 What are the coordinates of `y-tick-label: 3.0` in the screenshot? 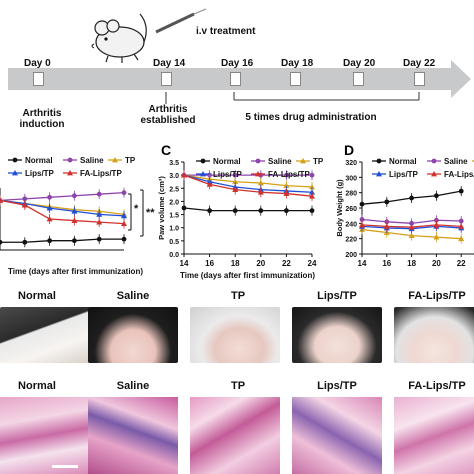 It's located at (174, 176).